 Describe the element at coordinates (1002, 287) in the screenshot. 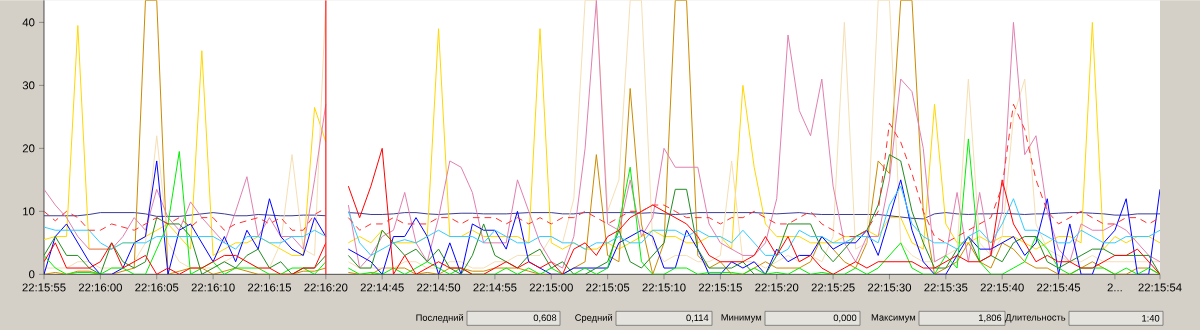

I see `x-tick-label: 22:15:40` at that location.